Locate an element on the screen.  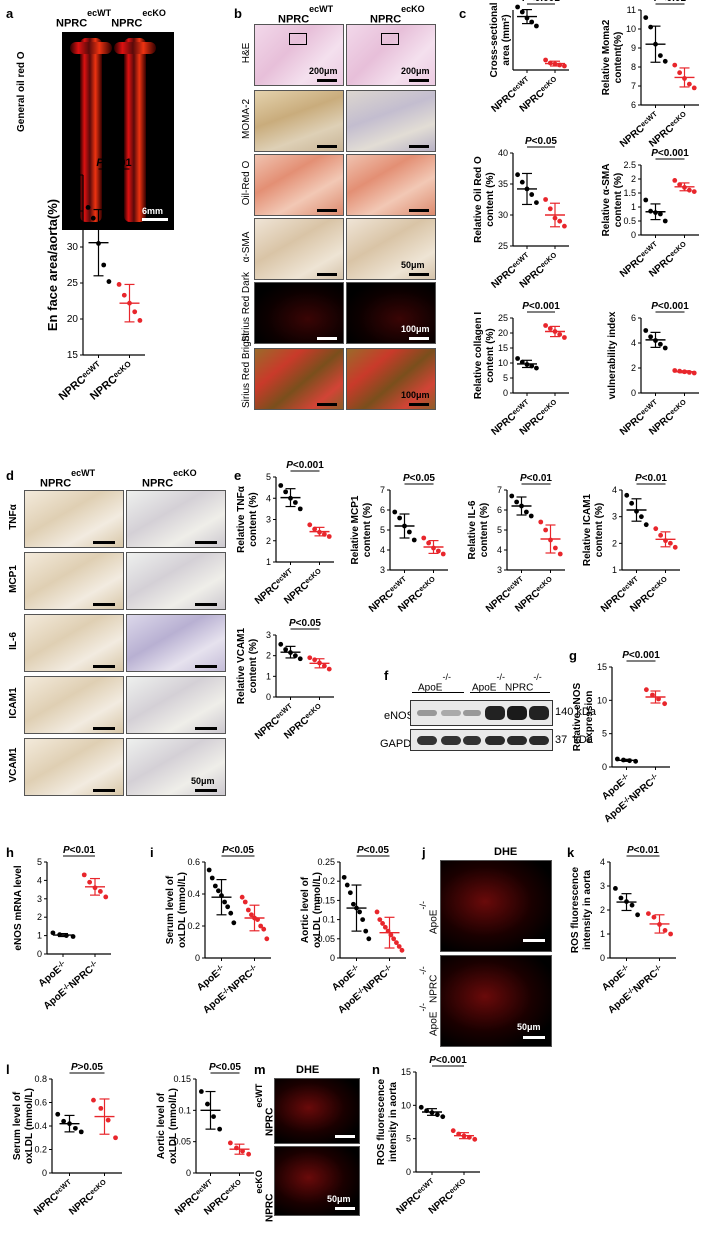
y-tick-label: 20 is located at coordinates (503, 333).